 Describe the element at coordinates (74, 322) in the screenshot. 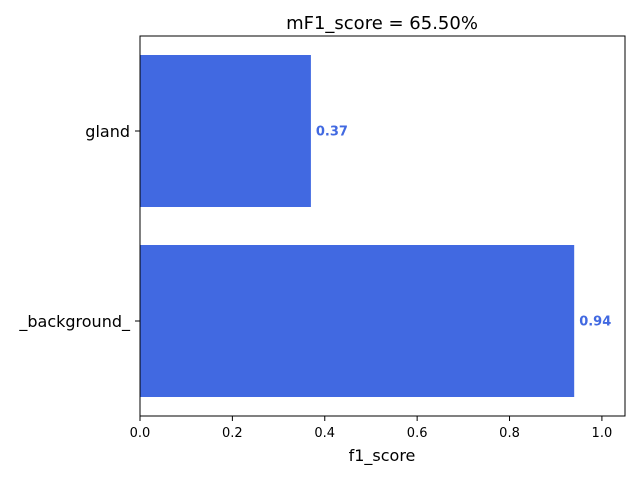

I see `y-tick-label: _background_` at that location.